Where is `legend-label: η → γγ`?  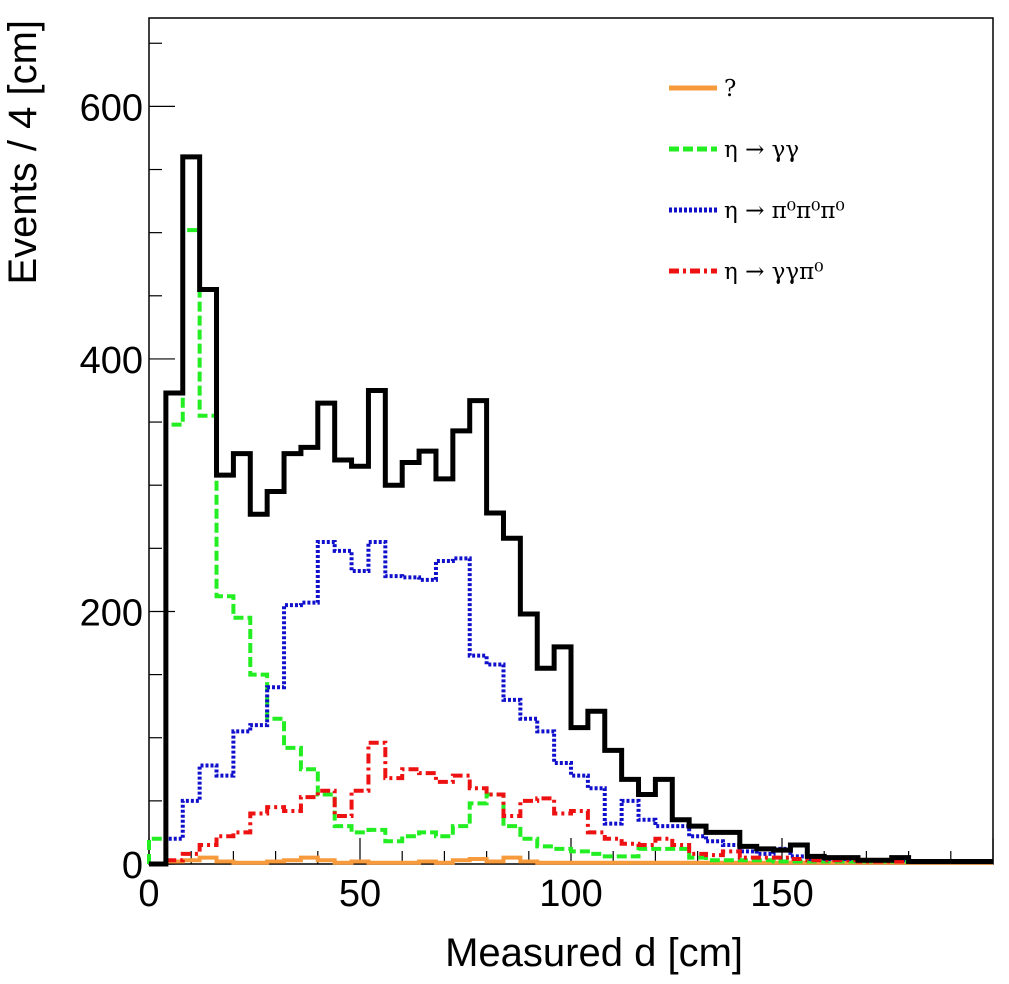 legend-label: η → γγ is located at coordinates (761, 150).